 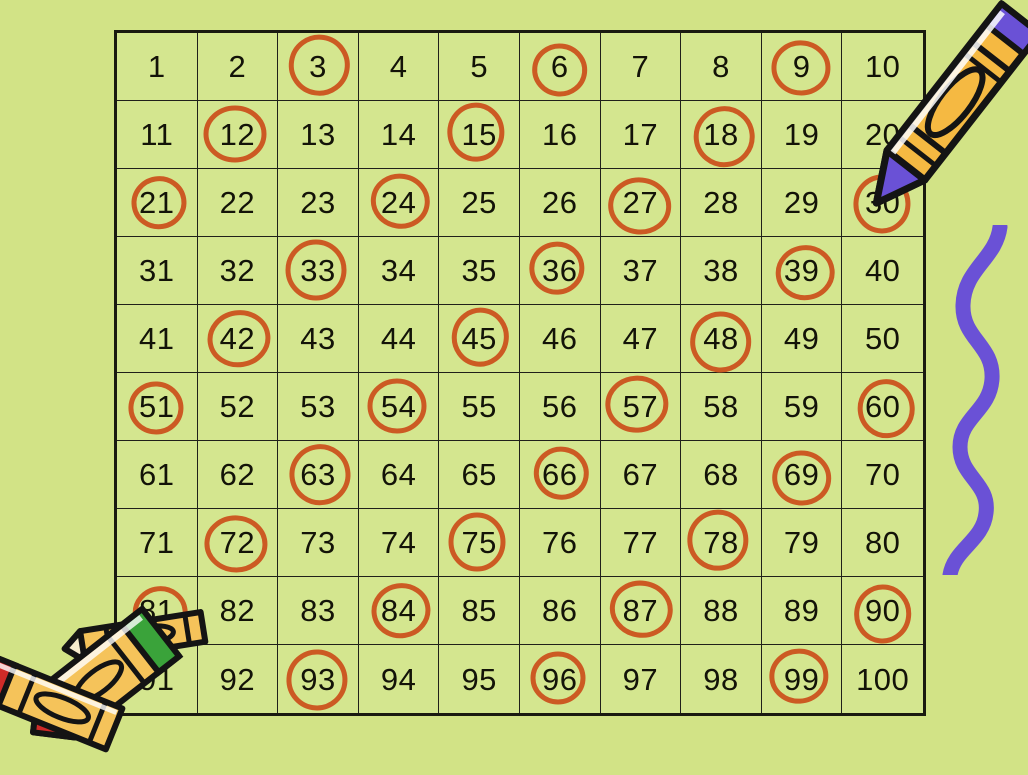 What do you see at coordinates (882, 135) in the screenshot?
I see `chart-cell: 20` at bounding box center [882, 135].